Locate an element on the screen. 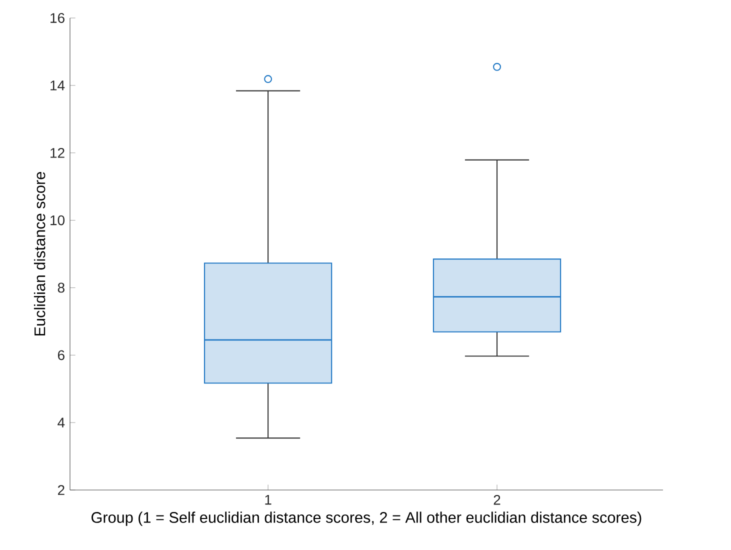 The image size is (731, 550). x-axis-title: Group (1 = Self euclidian distance scores, 2 = All other euclidian distance scores) is located at coordinates (367, 519).